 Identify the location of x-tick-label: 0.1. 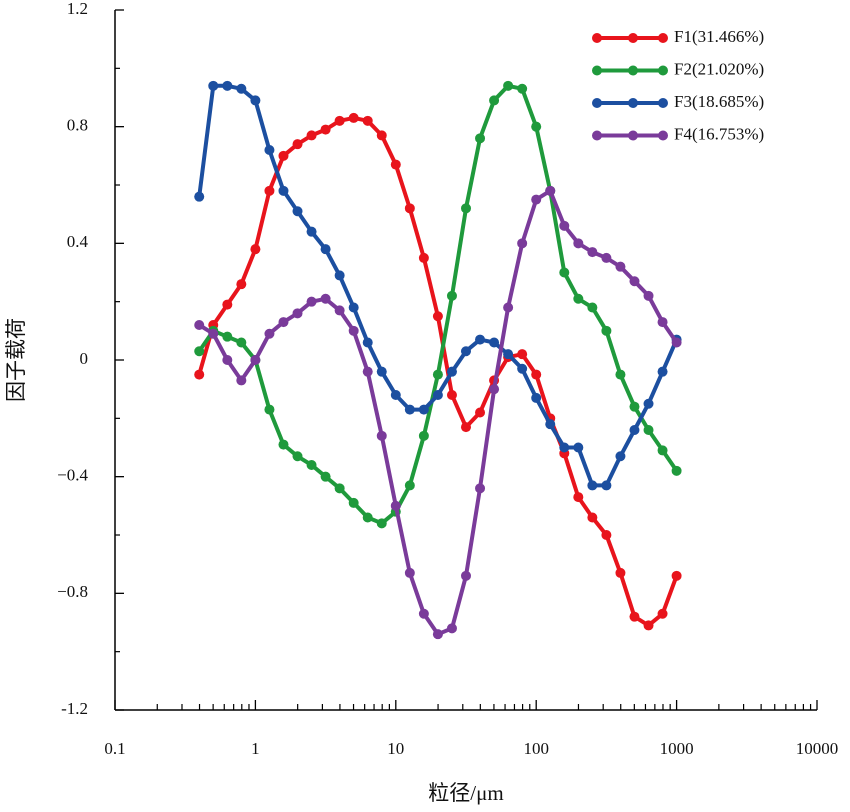
(114, 748).